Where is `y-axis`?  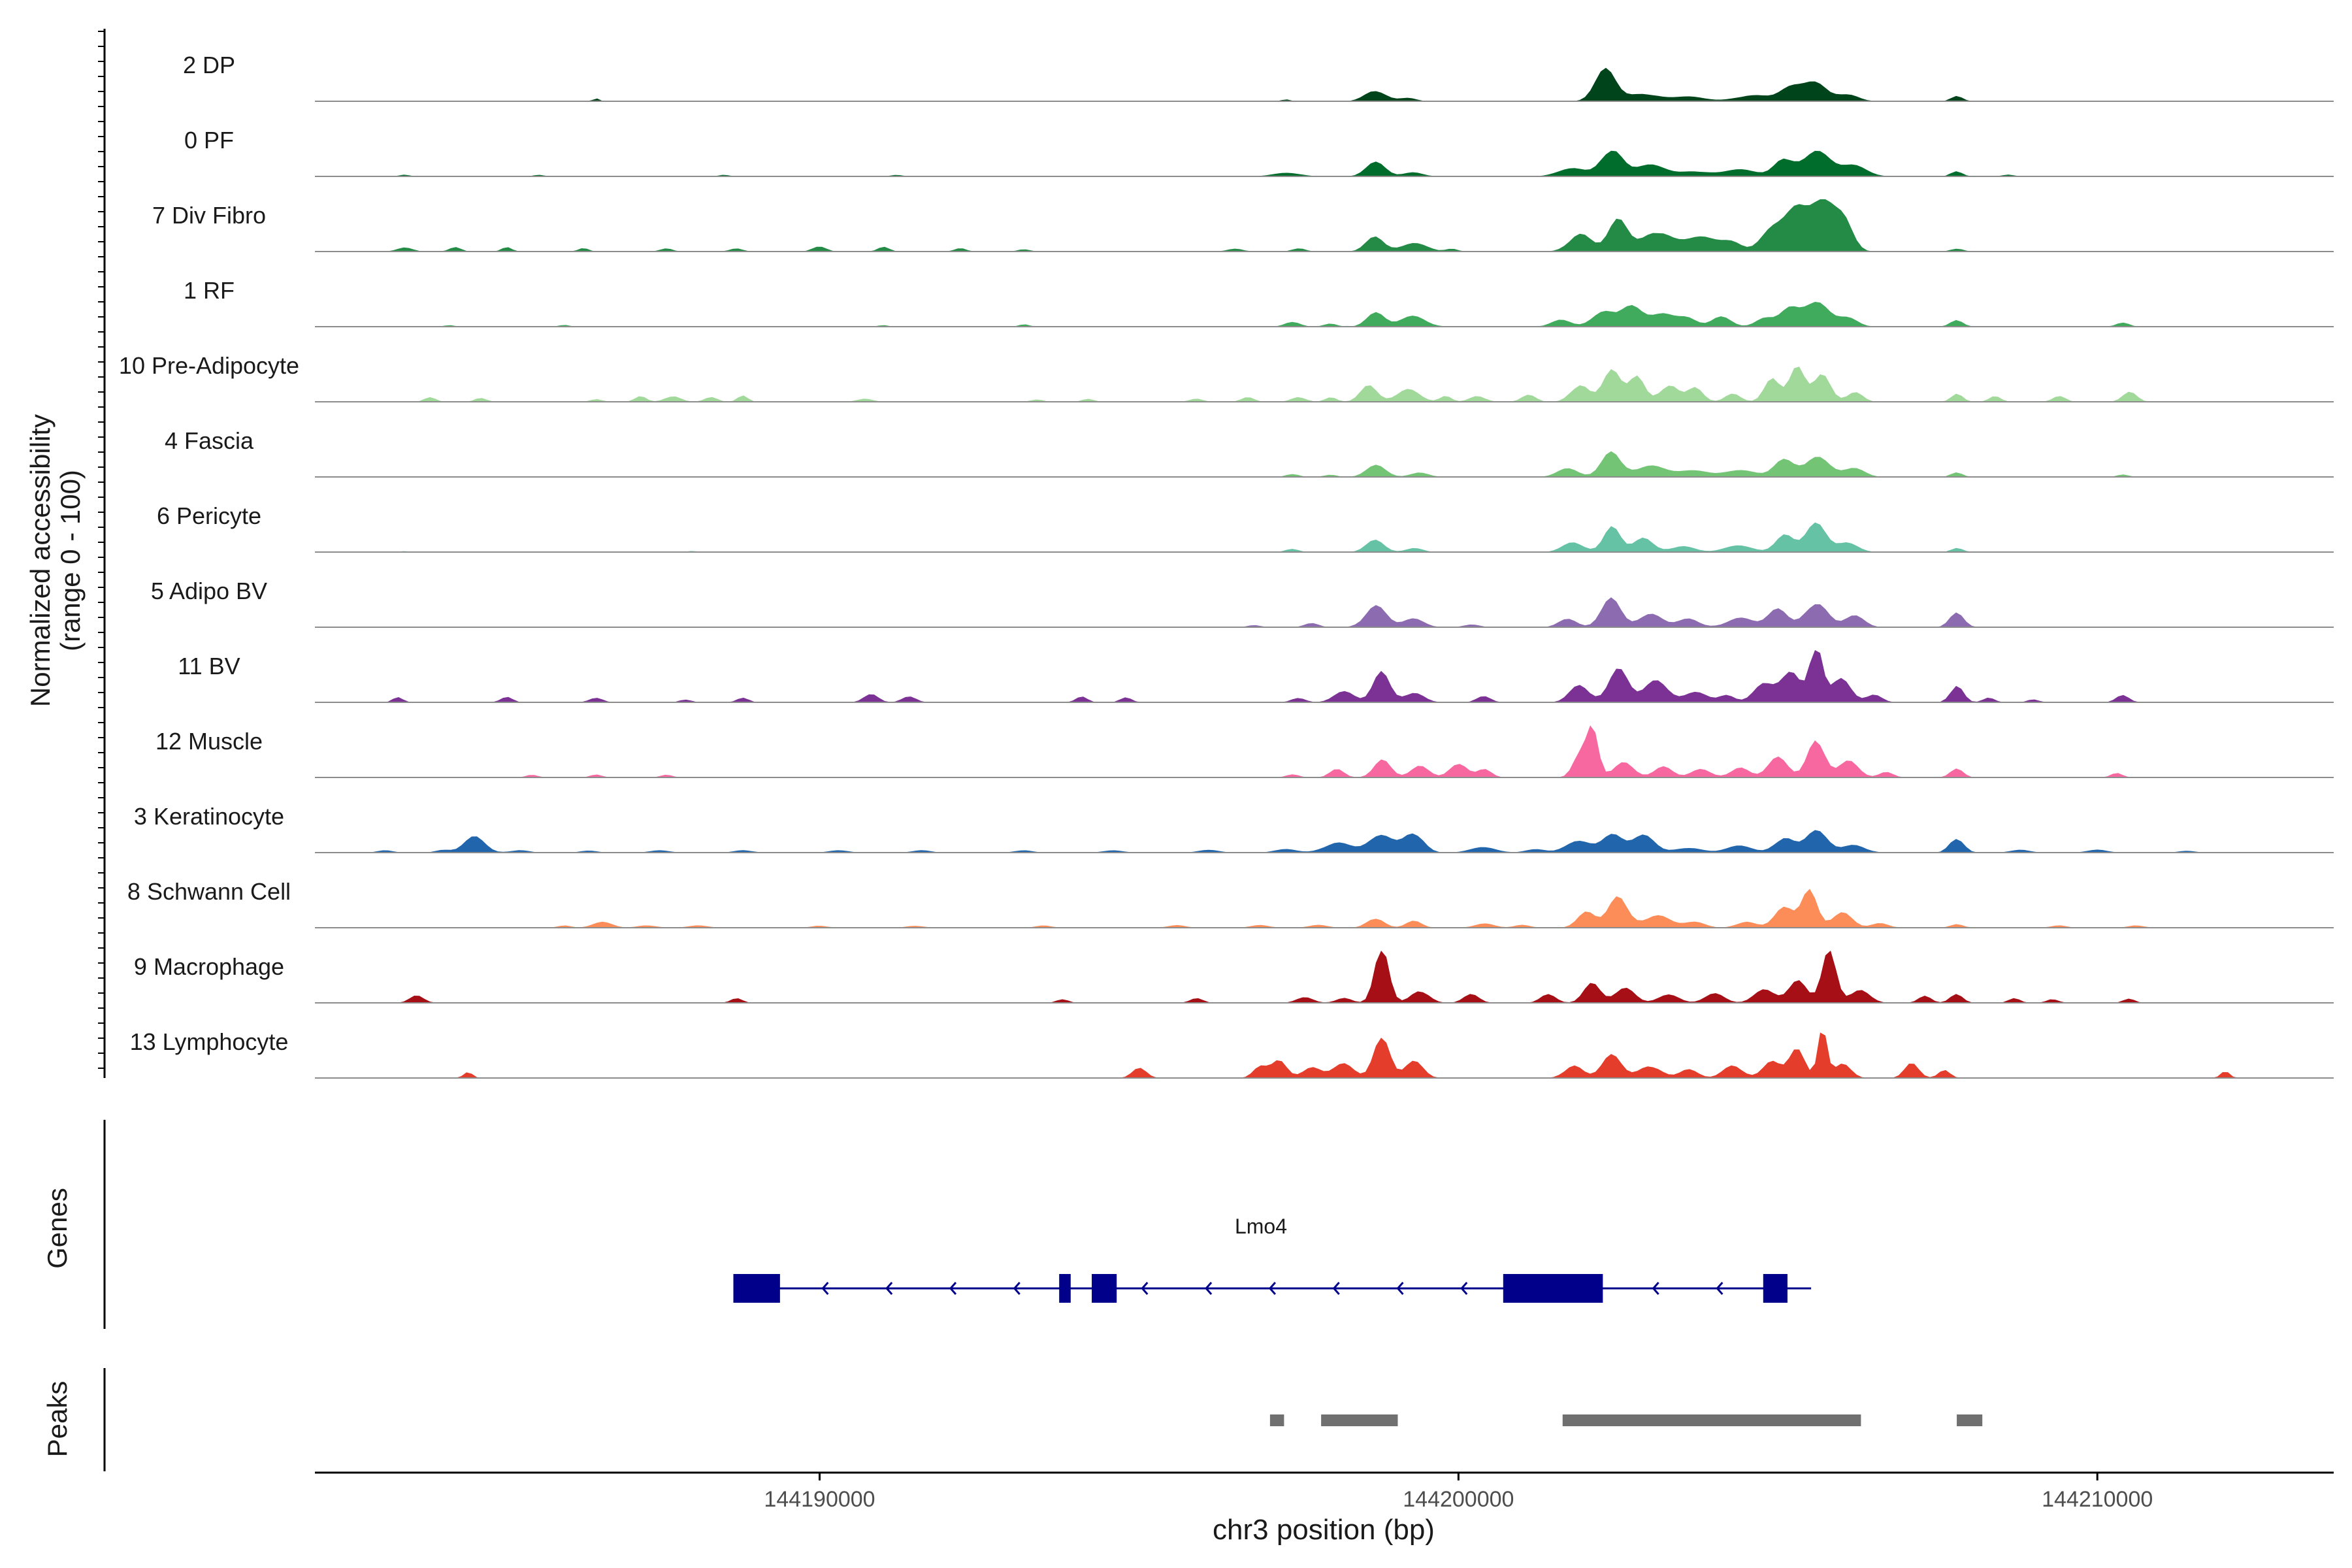 y-axis is located at coordinates (102, 750).